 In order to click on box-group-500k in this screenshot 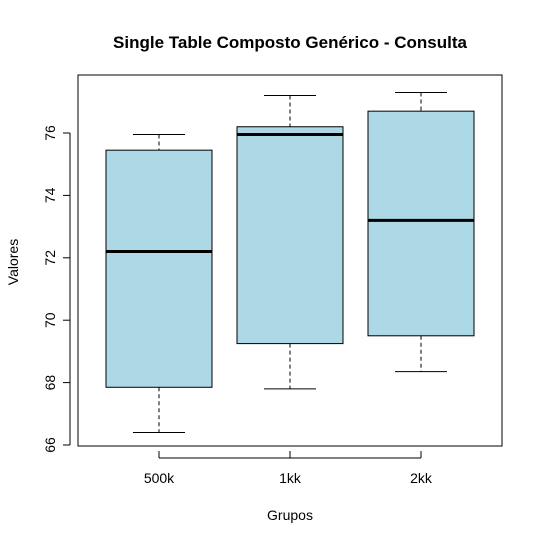, I will do `click(159, 284)`.